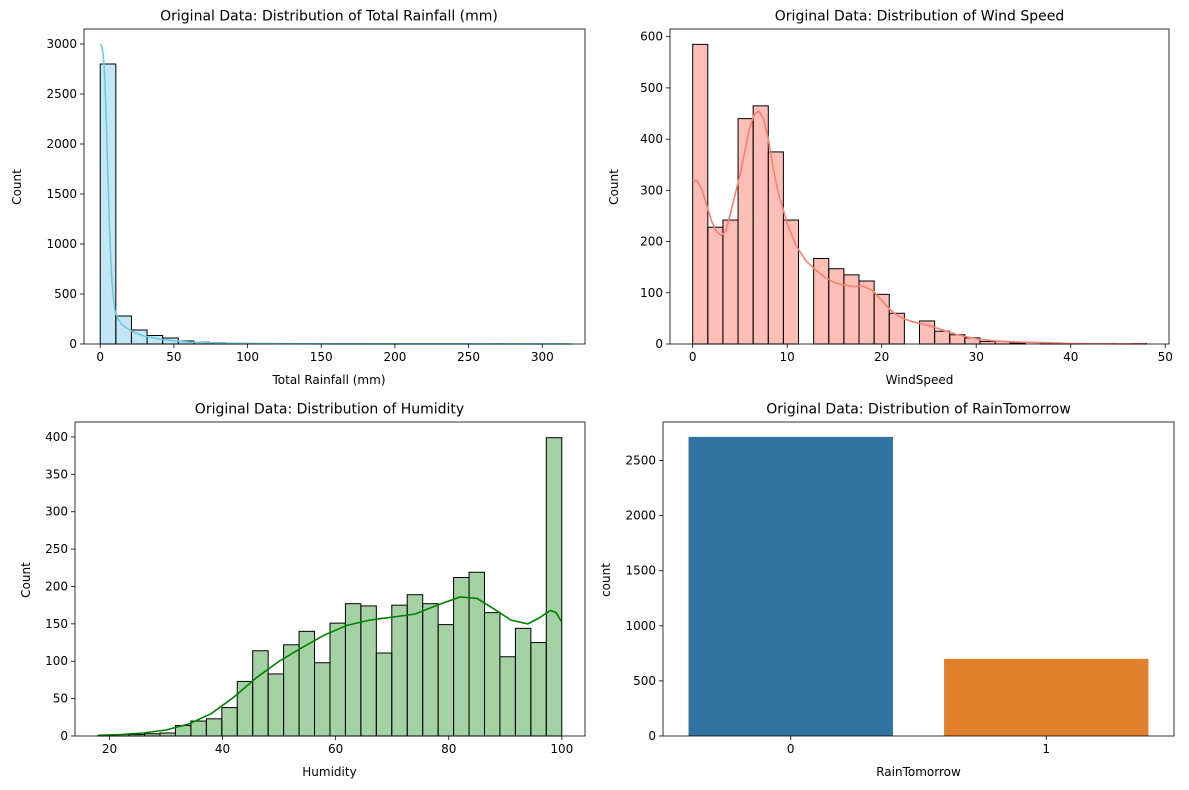 Image resolution: width=1189 pixels, height=790 pixels. Describe the element at coordinates (448, 749) in the screenshot. I see `x-tick-label: 80` at that location.